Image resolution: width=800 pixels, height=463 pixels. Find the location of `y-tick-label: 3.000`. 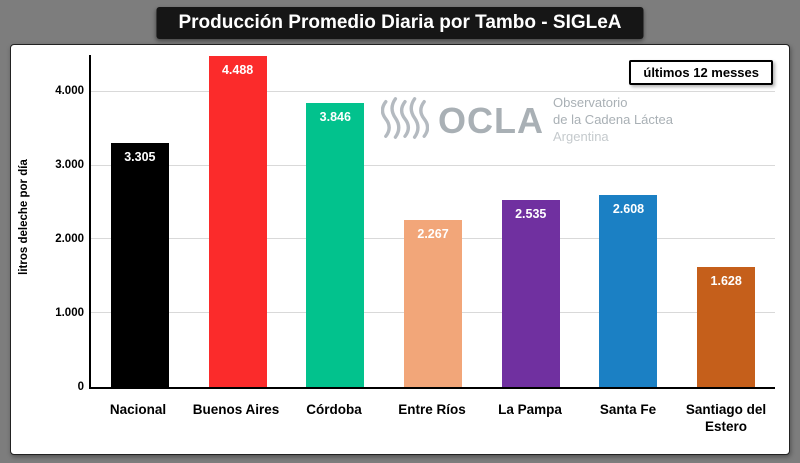

y-tick-label: 3.000 is located at coordinates (69, 164).